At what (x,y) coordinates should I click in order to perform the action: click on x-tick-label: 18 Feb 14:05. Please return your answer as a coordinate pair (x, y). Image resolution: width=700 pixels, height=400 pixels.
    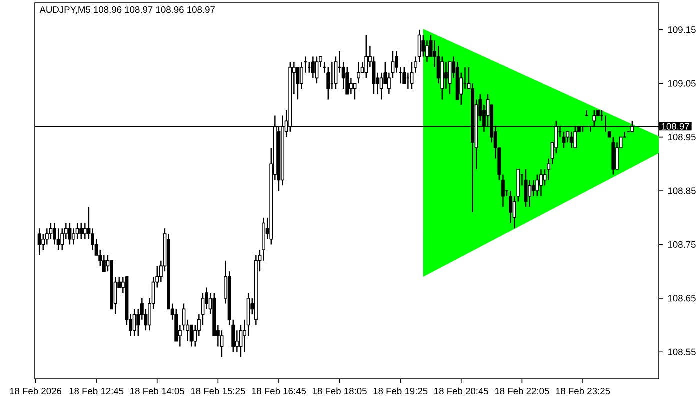
    Looking at the image, I should click on (157, 391).